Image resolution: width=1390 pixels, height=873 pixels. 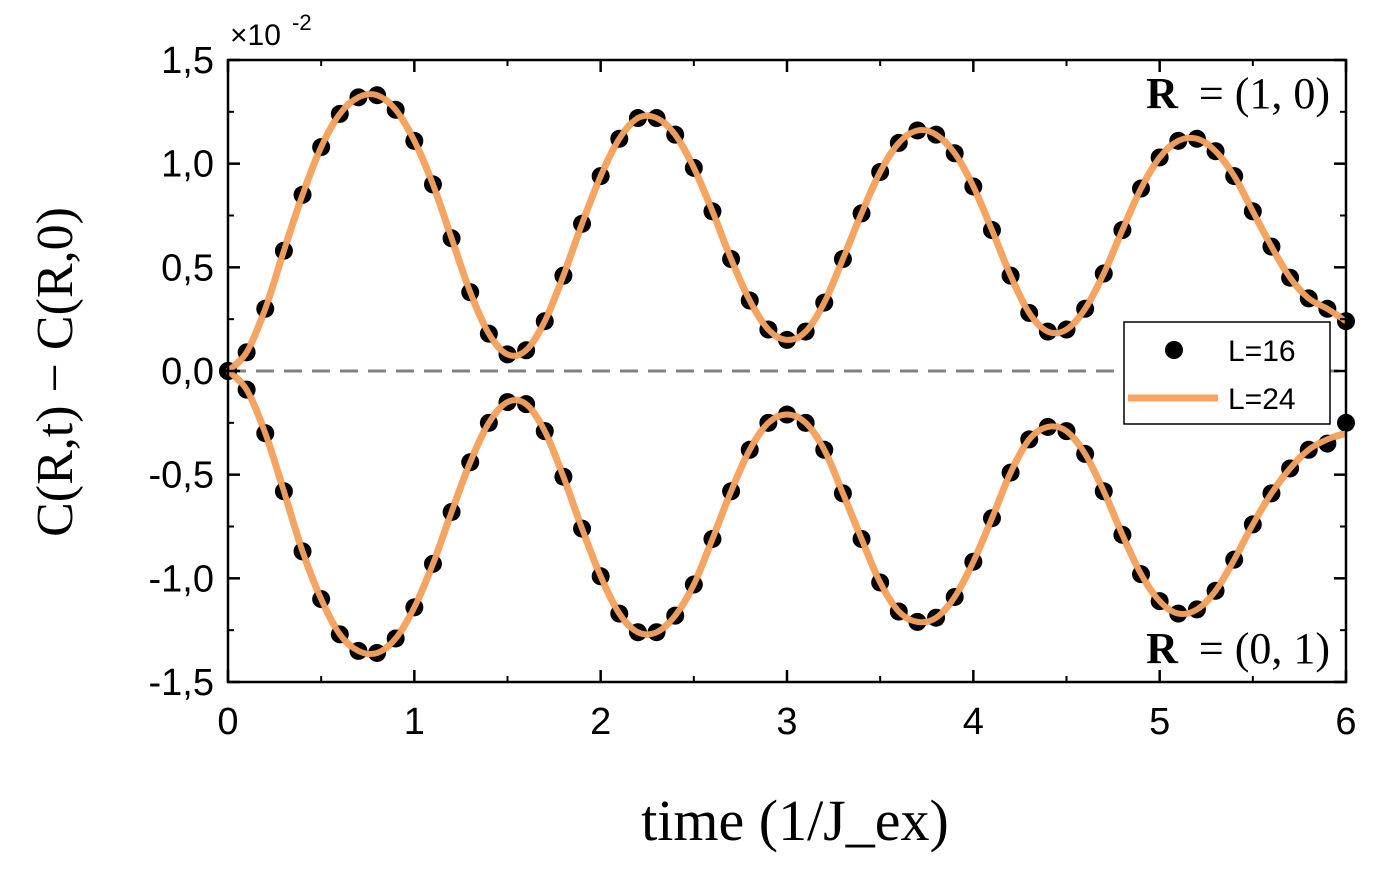 I want to click on y-axis-label: C(R,t) − C(R,0), so click(x=55, y=372).